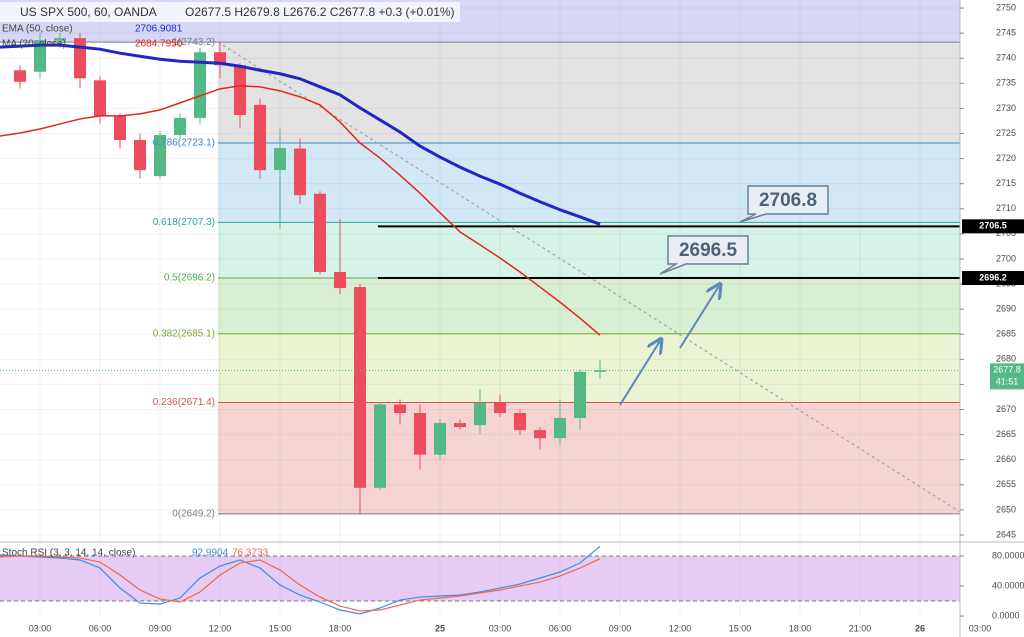 The width and height of the screenshot is (1024, 637). Describe the element at coordinates (740, 628) in the screenshot. I see `x-tick-label: 15:00` at that location.